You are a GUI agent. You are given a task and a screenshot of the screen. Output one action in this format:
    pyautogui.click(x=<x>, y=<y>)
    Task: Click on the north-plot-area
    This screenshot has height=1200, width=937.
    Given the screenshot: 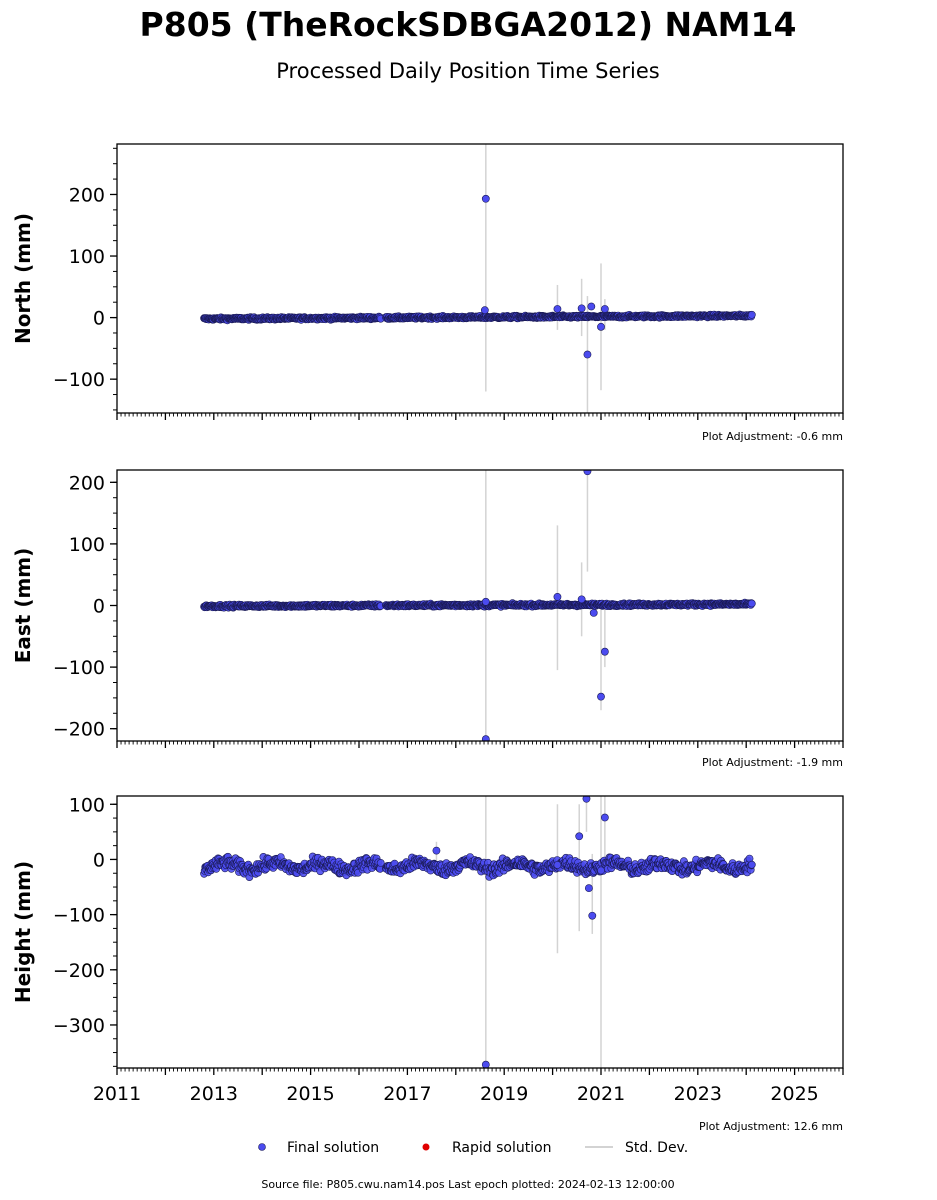 What is the action you would take?
    pyautogui.click(x=478, y=278)
    